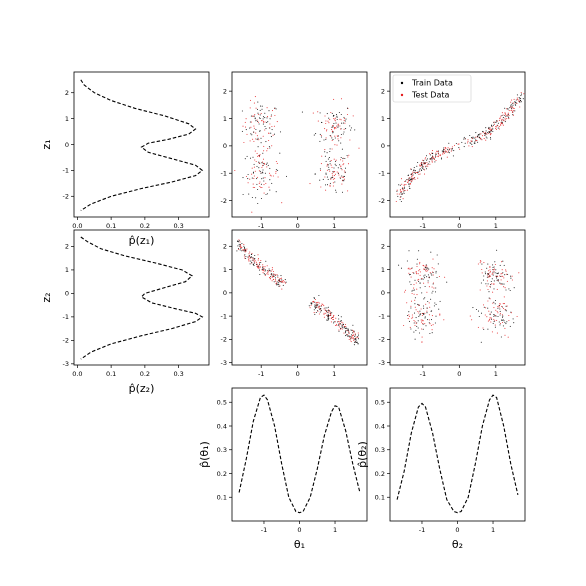 This screenshot has width=586, height=586. I want to click on x-tick-label: -1, so click(261, 374).